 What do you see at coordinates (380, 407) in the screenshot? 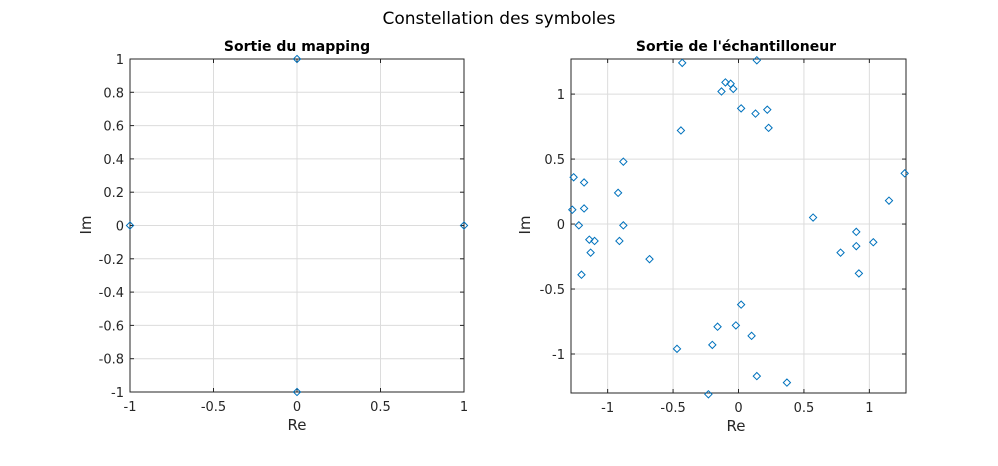
I see `panel-left-x-tick-label: 0.5` at bounding box center [380, 407].